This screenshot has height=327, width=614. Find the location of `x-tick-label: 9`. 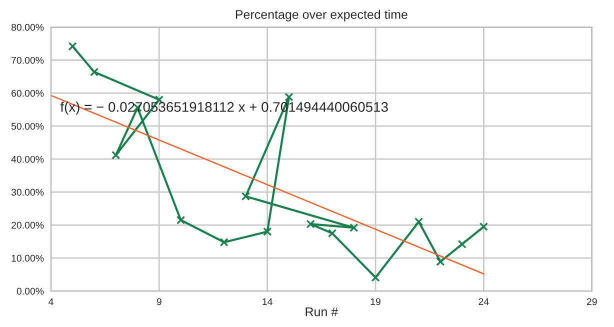

x-tick-label: 9 is located at coordinates (159, 302).